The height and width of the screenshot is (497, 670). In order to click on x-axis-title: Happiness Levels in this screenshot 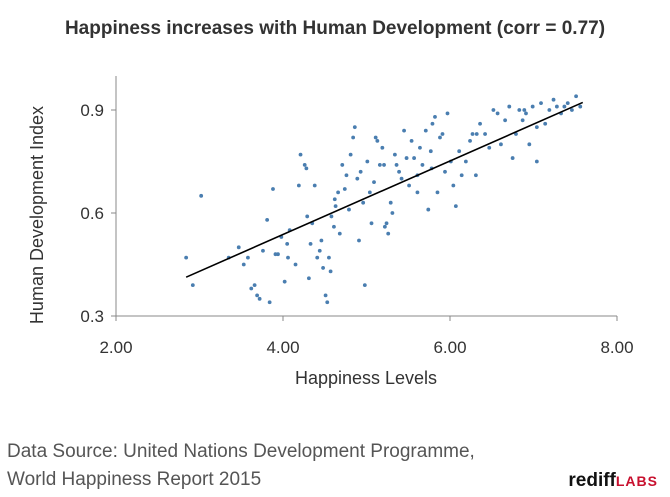, I will do `click(366, 378)`.